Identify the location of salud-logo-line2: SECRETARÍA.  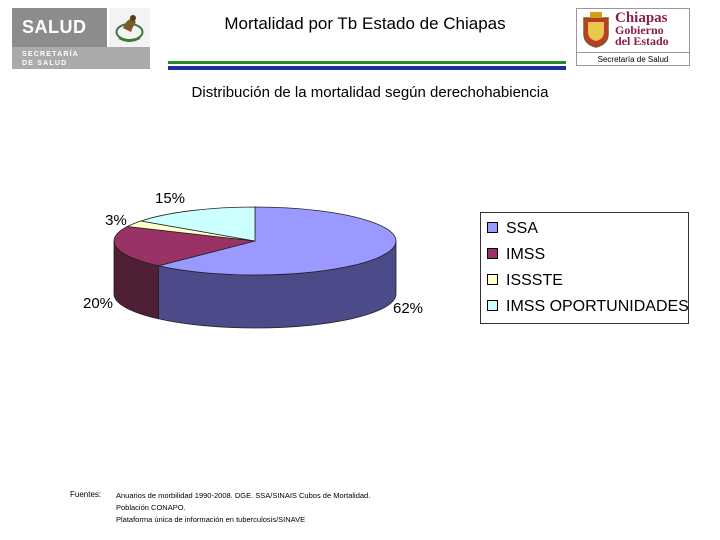
(50, 54).